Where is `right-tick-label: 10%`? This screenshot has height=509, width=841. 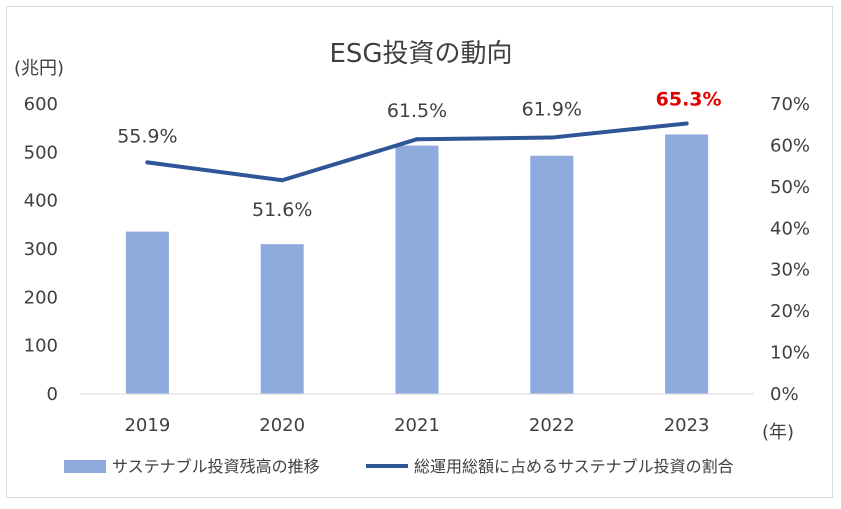
right-tick-label: 10% is located at coordinates (790, 353).